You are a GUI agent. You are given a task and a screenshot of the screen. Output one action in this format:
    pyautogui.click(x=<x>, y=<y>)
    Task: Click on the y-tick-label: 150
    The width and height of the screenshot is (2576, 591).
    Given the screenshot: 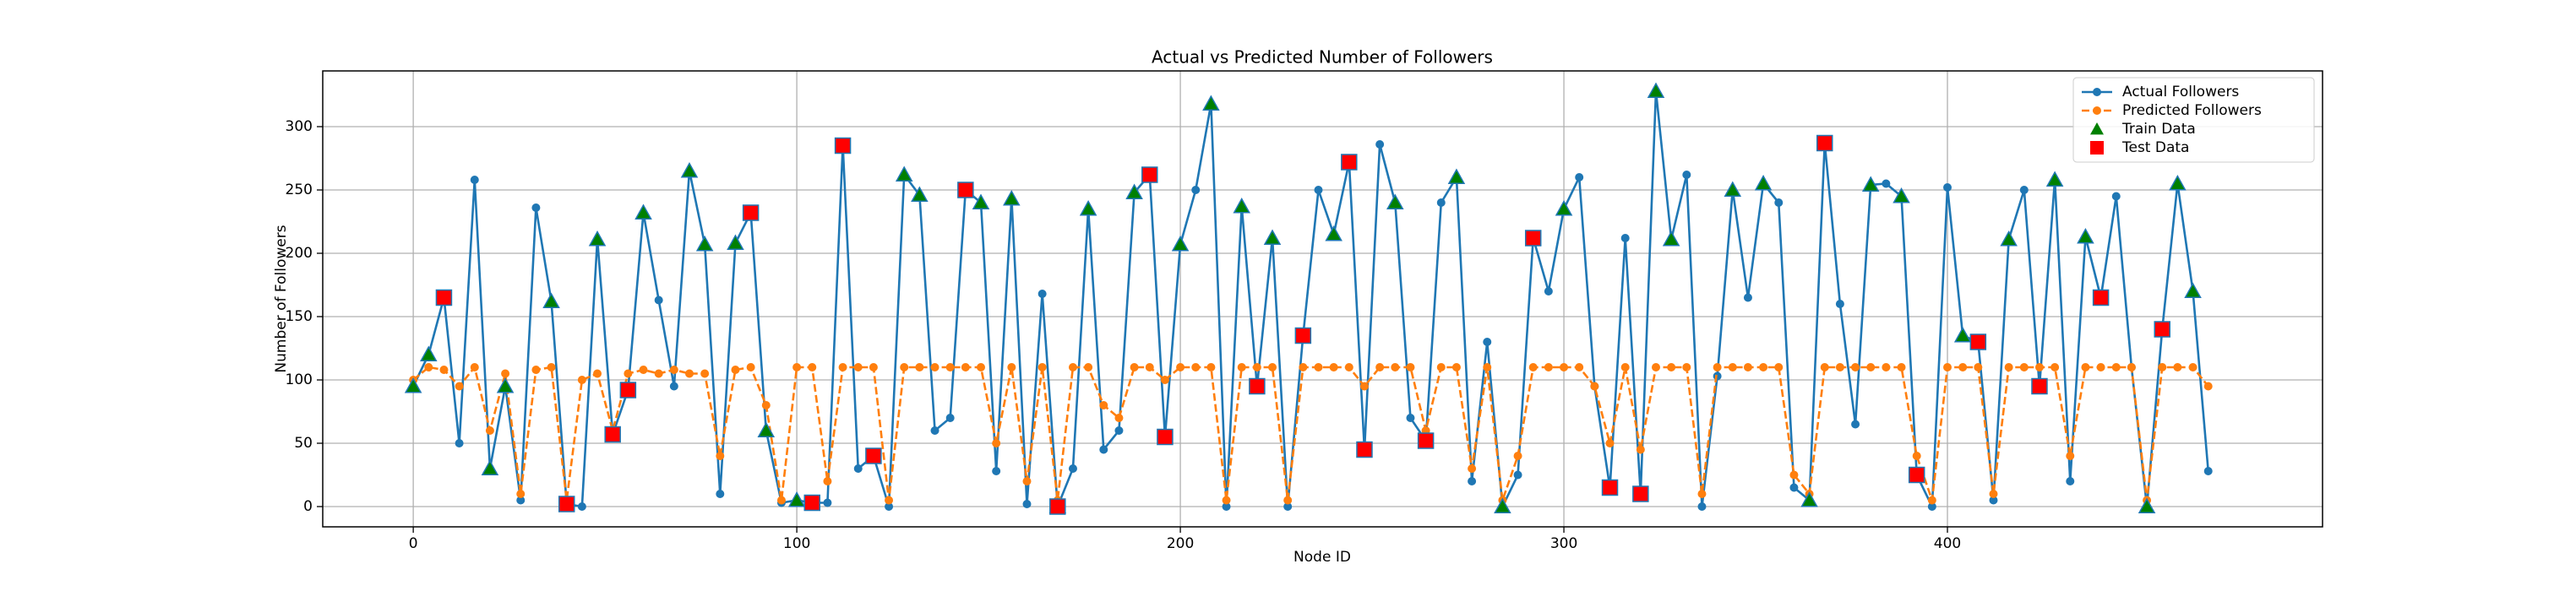 What is the action you would take?
    pyautogui.click(x=299, y=316)
    